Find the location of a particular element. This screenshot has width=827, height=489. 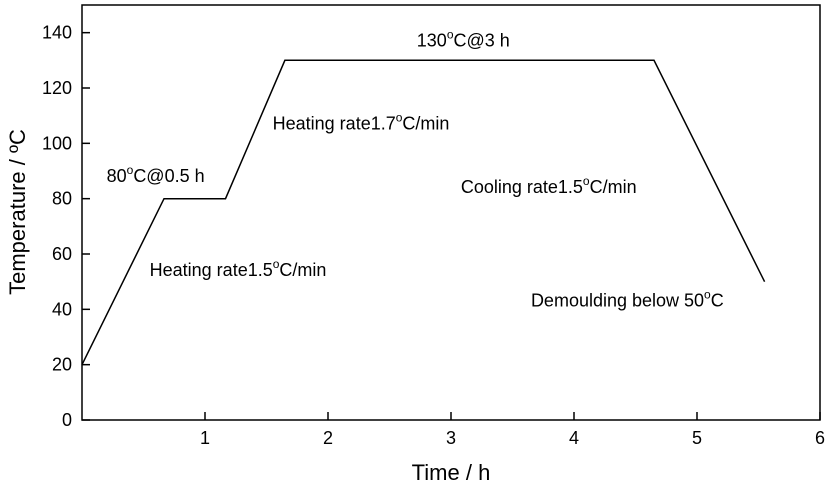

x-tick-label: 6 is located at coordinates (820, 438).